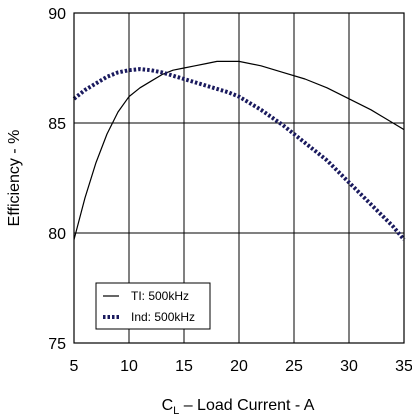  Describe the element at coordinates (160, 296) in the screenshot. I see `legend-label-ti: TI: 500kHz` at that location.